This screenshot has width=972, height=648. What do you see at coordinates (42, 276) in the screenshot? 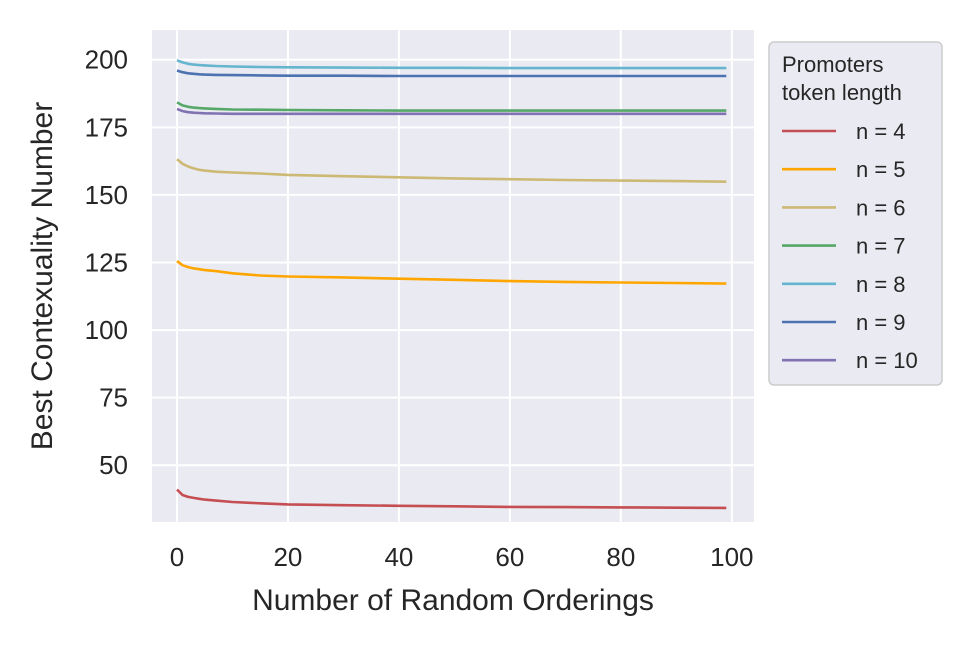
I see `y-axis-label: Best Contexuality Number` at bounding box center [42, 276].